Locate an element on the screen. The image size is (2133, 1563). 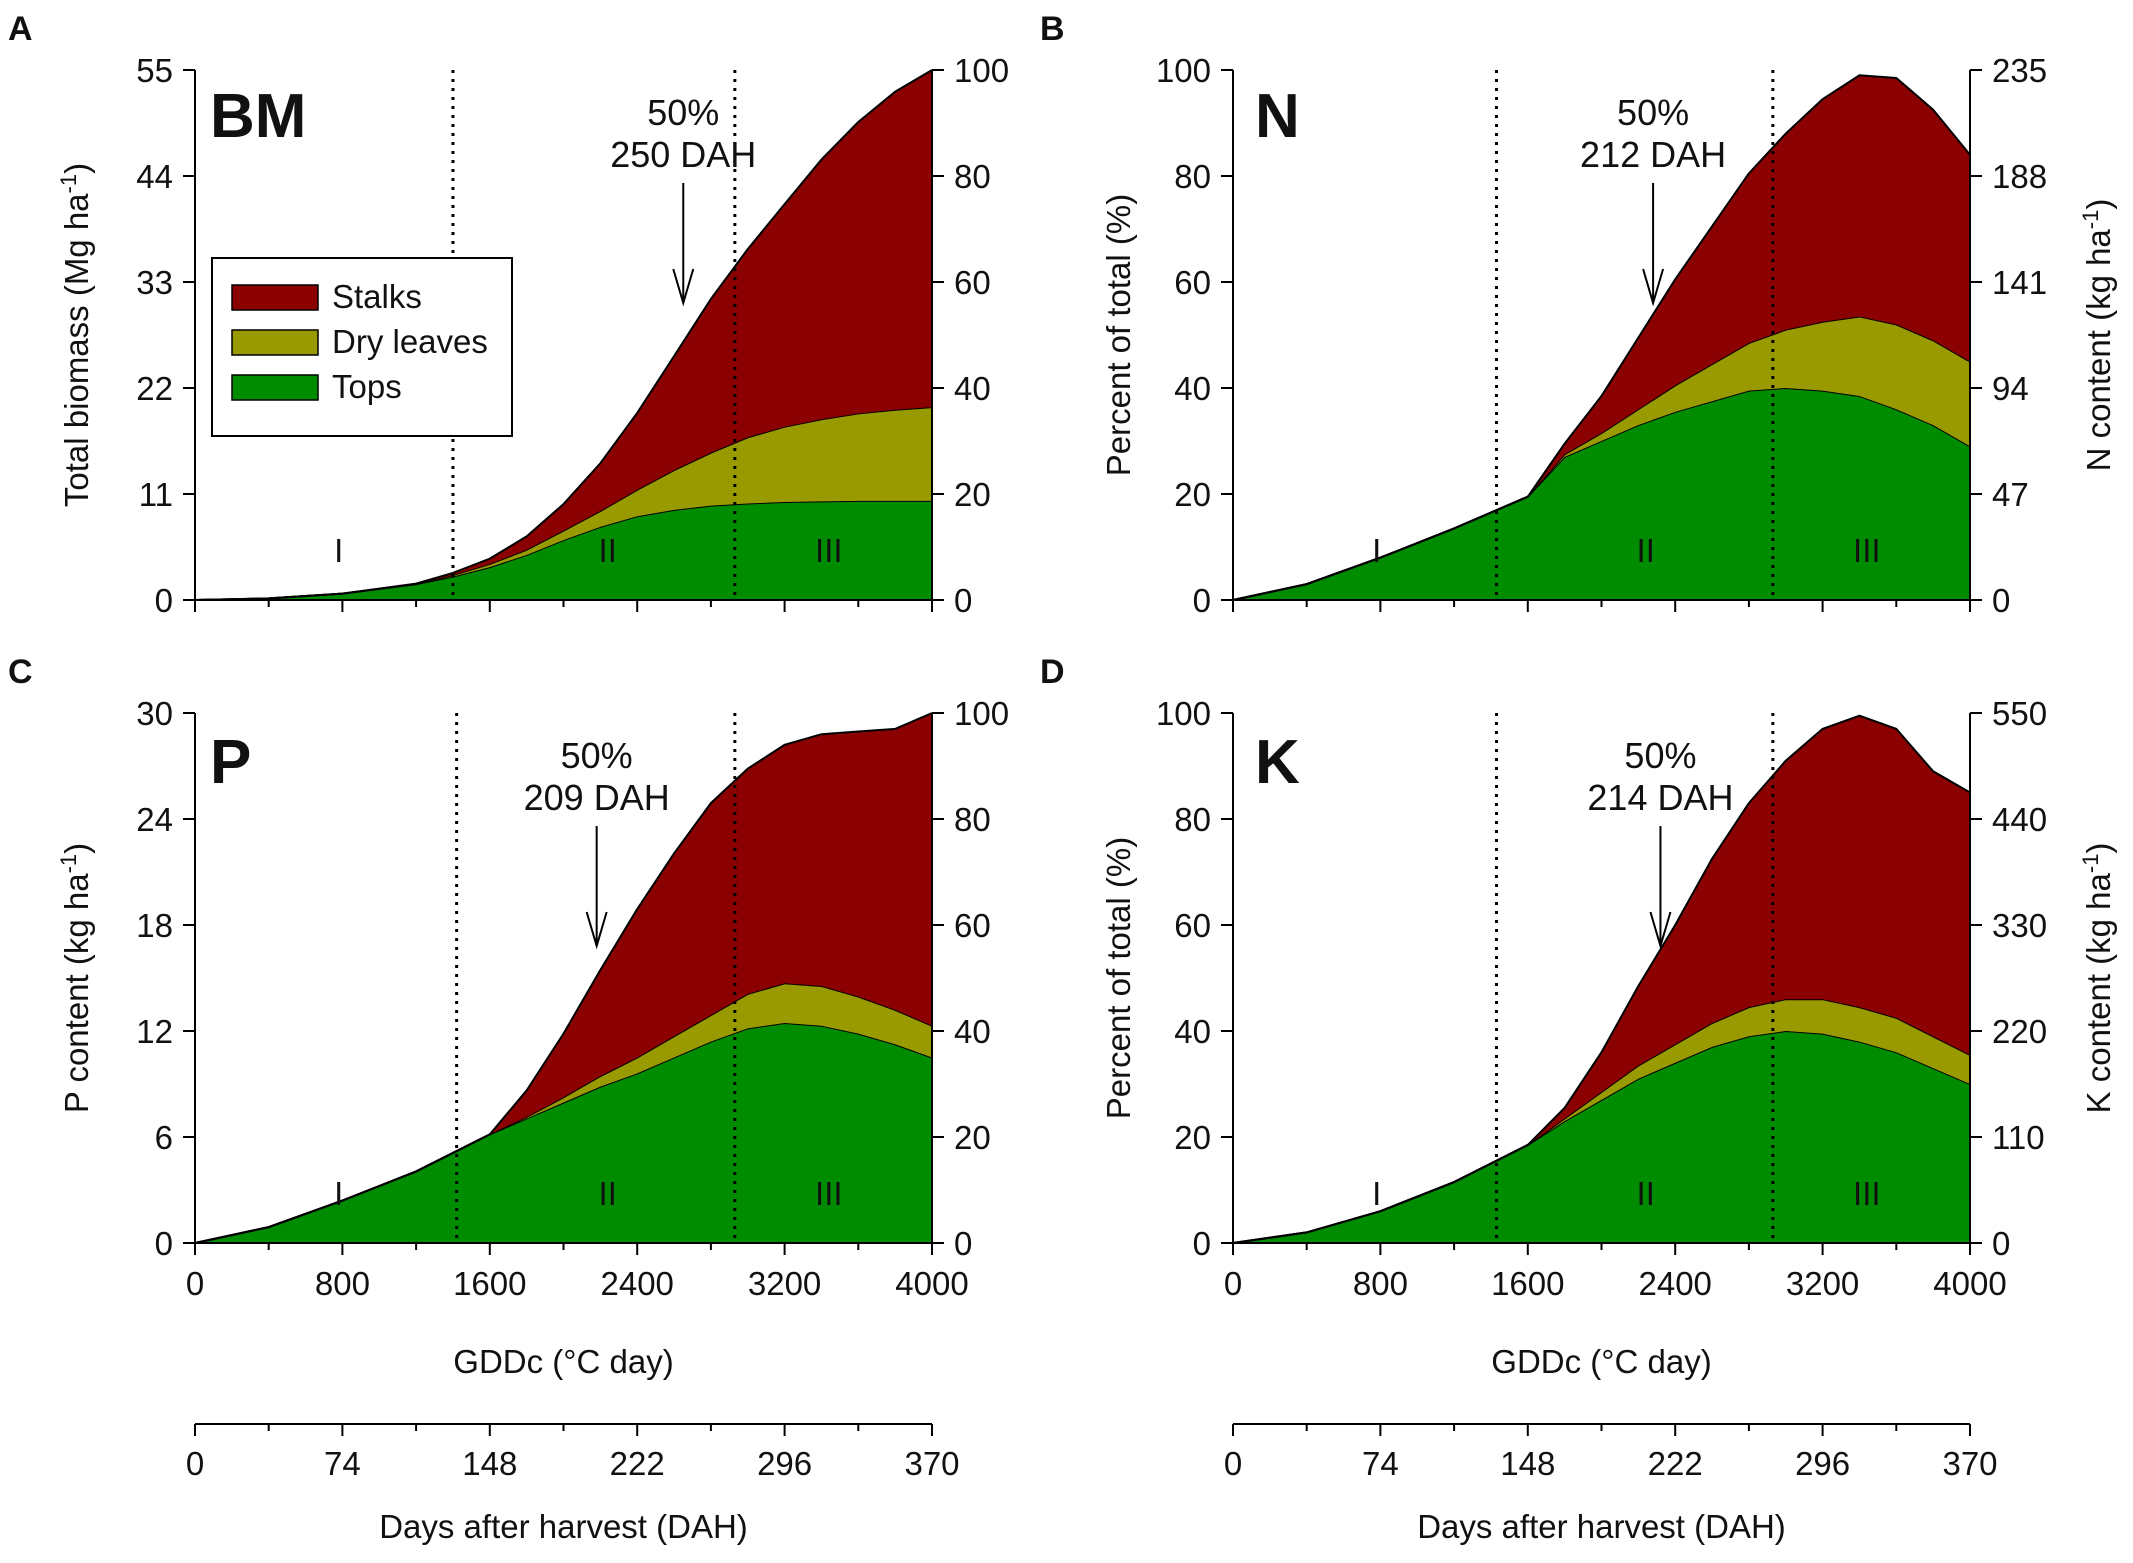
y-right-axis-title: N content (kg ha-1) is located at coordinates (2097, 335).